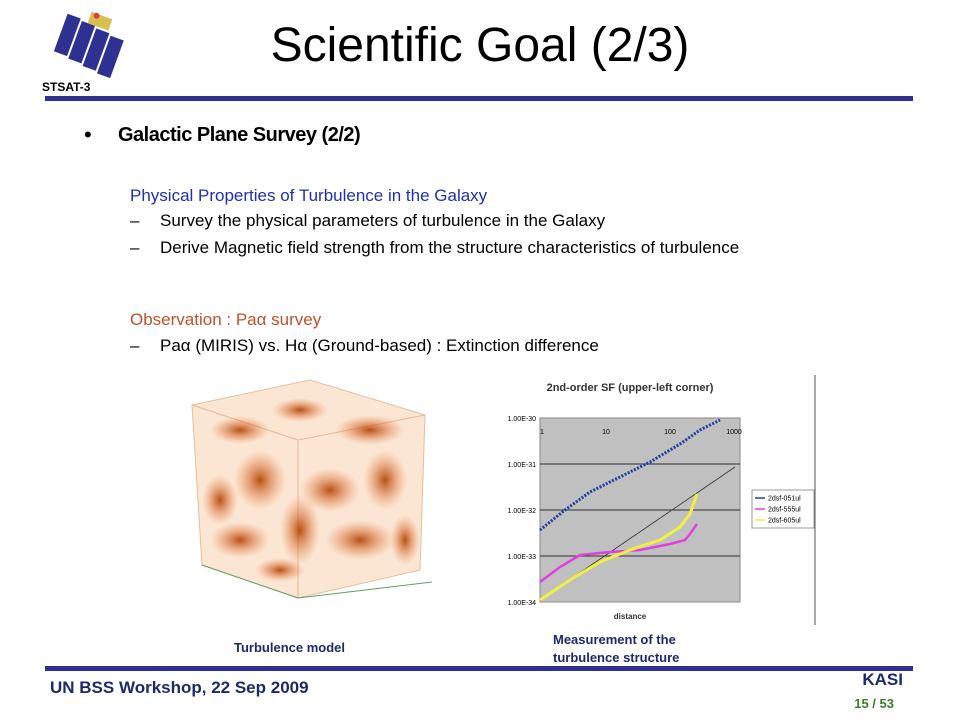  Describe the element at coordinates (522, 465) in the screenshot. I see `y-tick-label: 1.00E-31` at that location.